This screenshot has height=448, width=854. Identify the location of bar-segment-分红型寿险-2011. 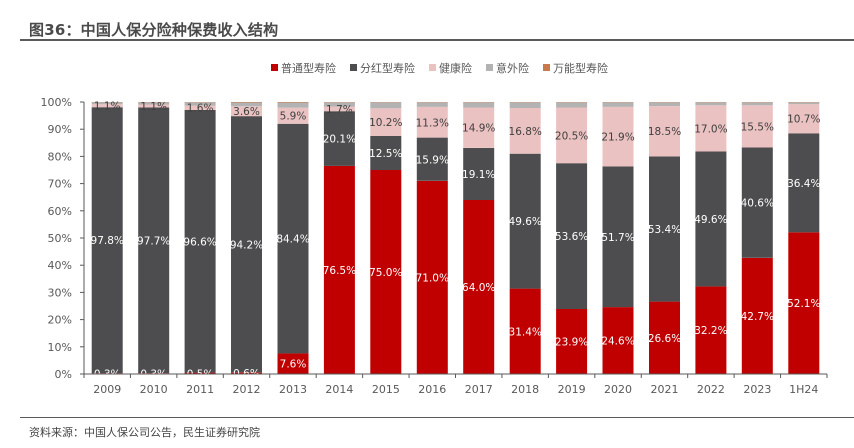
(200, 241).